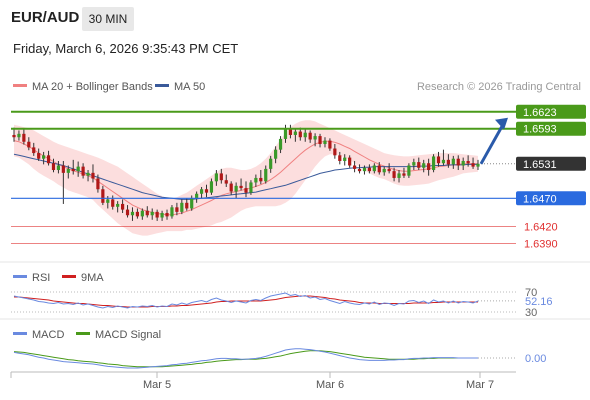  What do you see at coordinates (531, 313) in the screenshot?
I see `rsi-level-label: 30` at bounding box center [531, 313].